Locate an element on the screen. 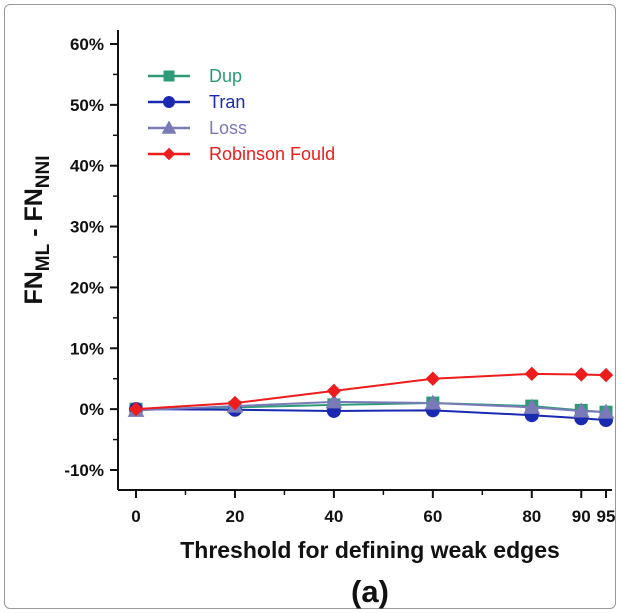 The height and width of the screenshot is (613, 621). y-tick-label: 60% is located at coordinates (87, 44).